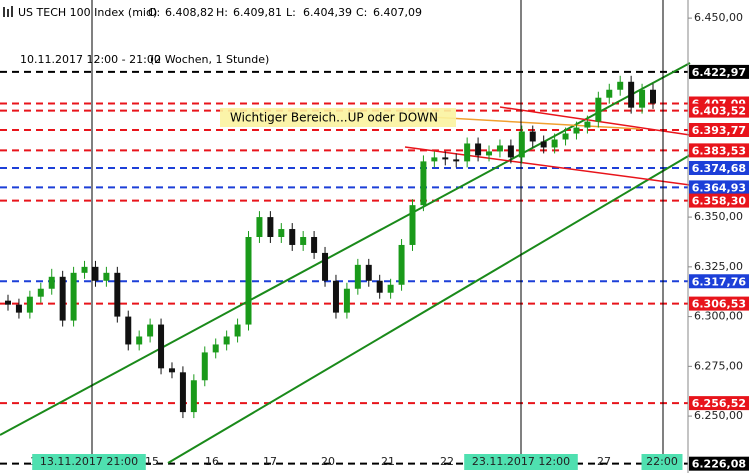 The image size is (750, 473). I want to click on x-tick-label: 13.11.2017 21:00, so click(89, 461).